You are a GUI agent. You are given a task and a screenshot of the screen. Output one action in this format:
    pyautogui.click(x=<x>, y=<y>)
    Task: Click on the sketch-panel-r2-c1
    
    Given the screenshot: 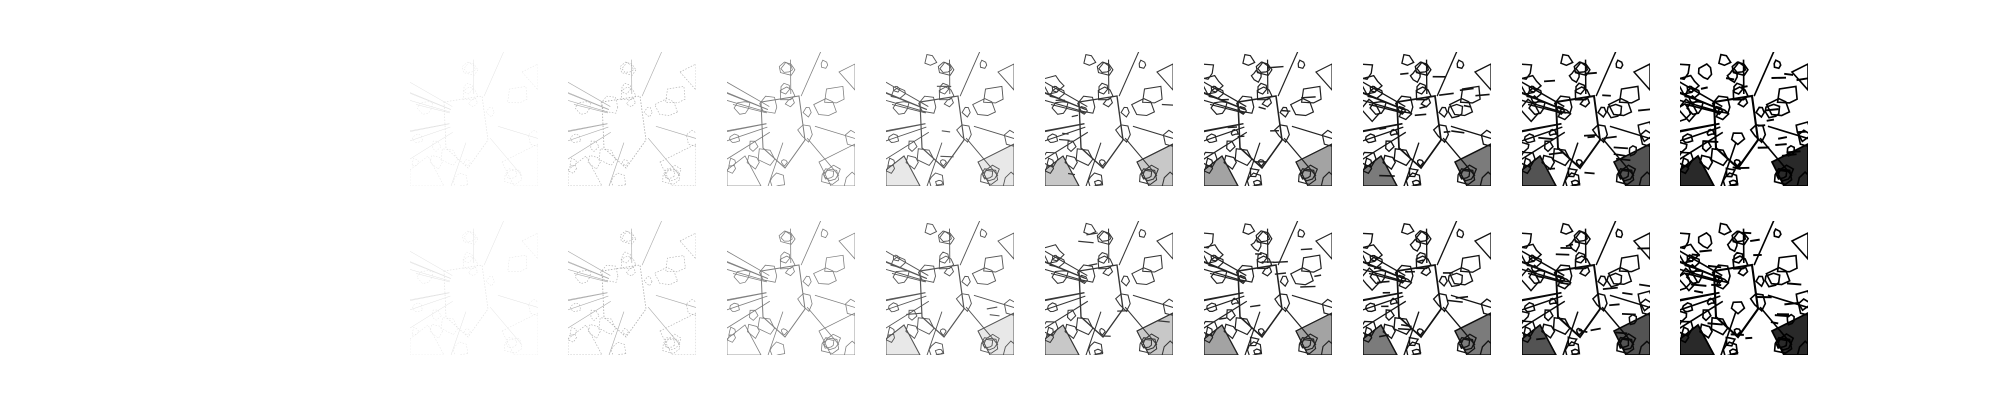 What is the action you would take?
    pyautogui.click(x=474, y=288)
    